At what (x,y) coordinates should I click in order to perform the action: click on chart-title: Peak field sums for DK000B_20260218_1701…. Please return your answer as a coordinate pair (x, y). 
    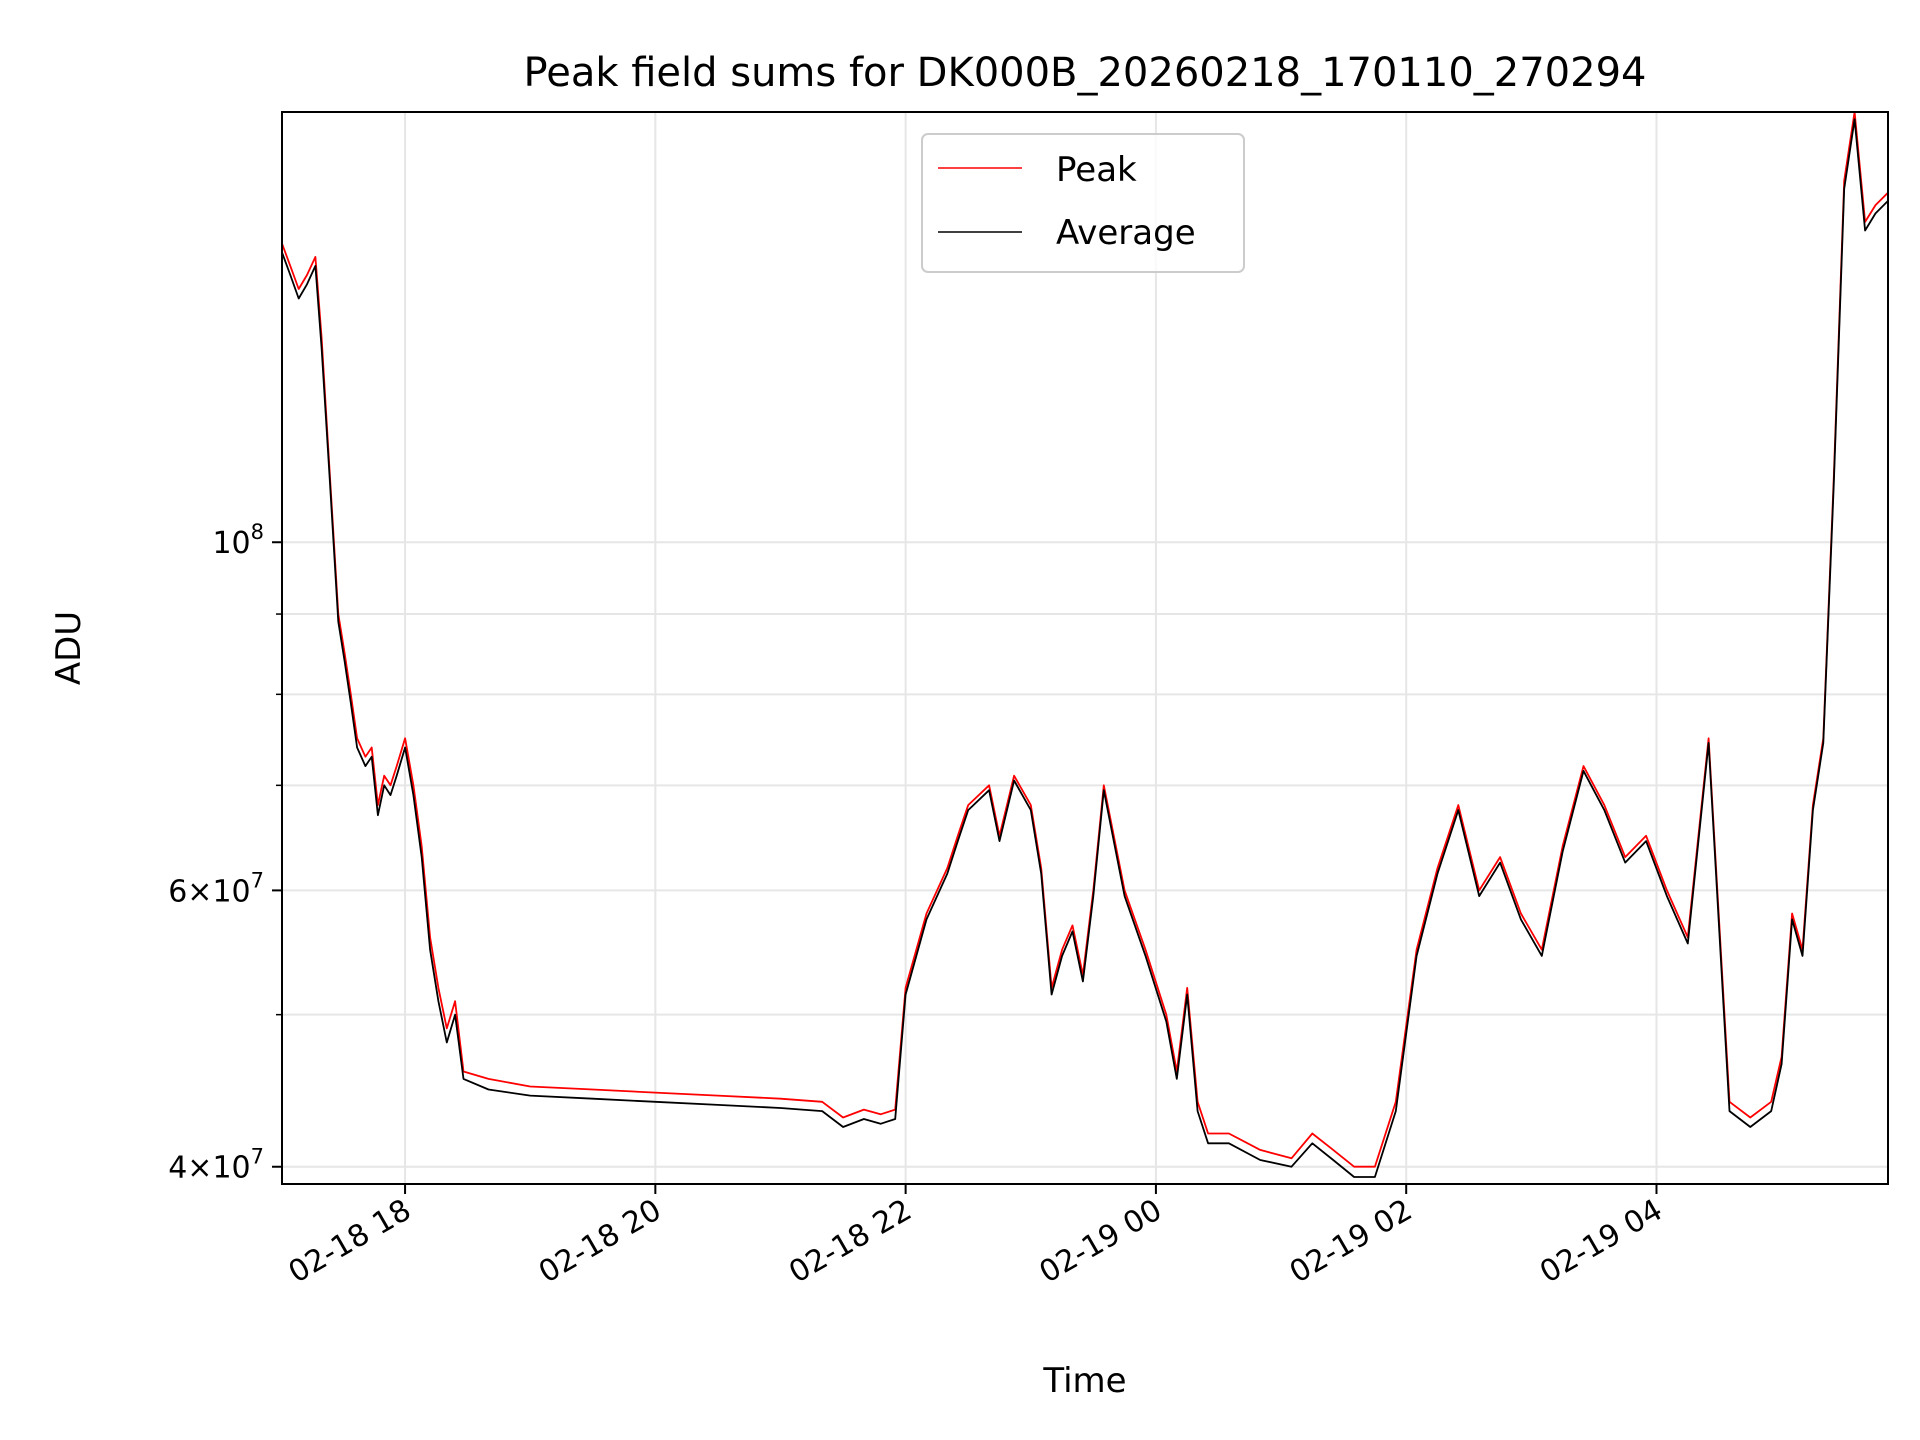
    Looking at the image, I should click on (1085, 73).